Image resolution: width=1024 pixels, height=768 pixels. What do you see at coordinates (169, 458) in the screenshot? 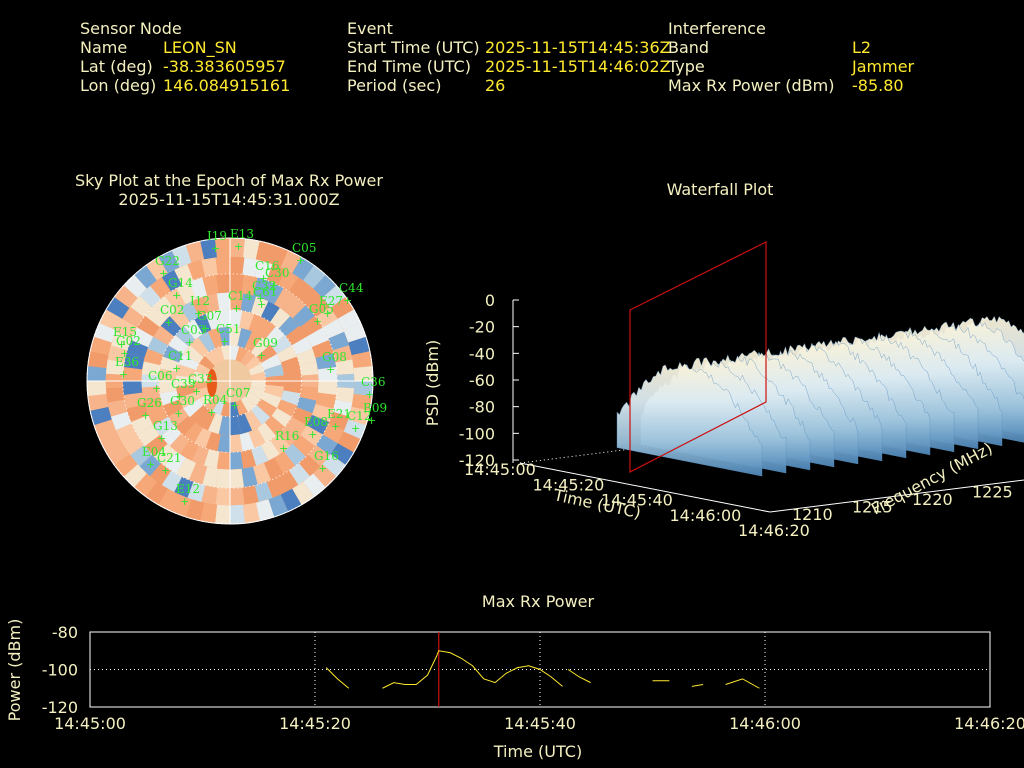
I see `satellite-label: C21` at bounding box center [169, 458].